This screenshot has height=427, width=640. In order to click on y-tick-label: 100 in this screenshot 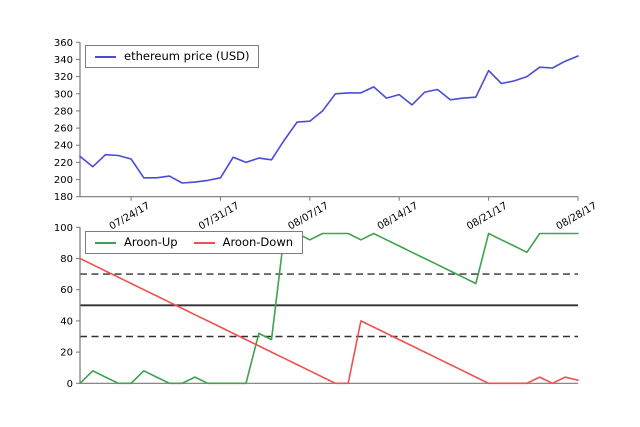, I will do `click(63, 228)`.